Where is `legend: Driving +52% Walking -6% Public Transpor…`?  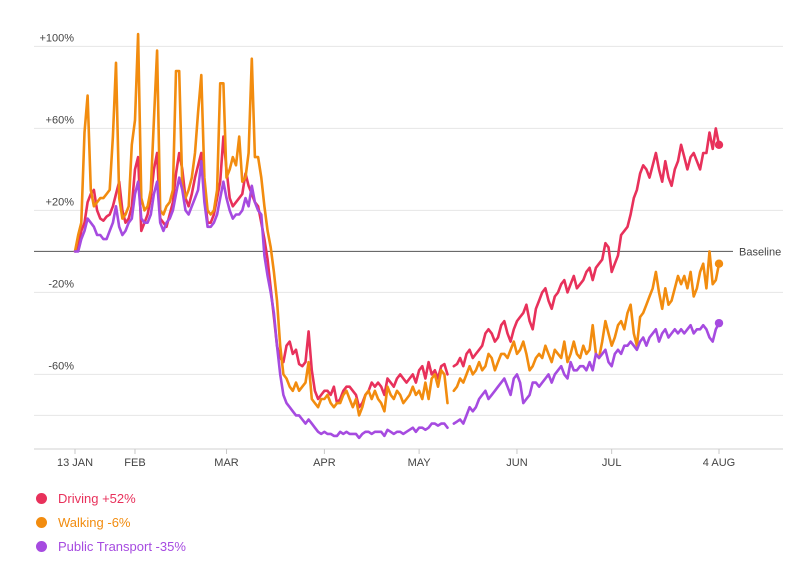 legend: Driving +52% Walking -6% Public Transpor… is located at coordinates (111, 522).